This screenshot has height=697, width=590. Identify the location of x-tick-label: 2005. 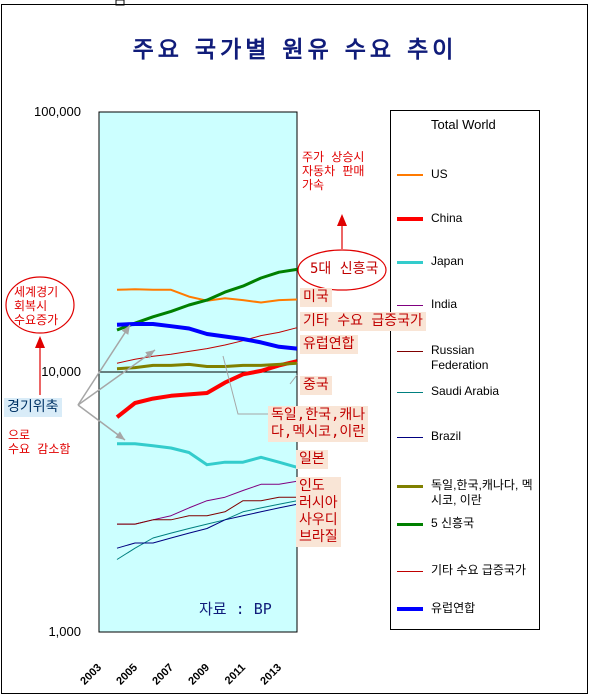
(127, 675).